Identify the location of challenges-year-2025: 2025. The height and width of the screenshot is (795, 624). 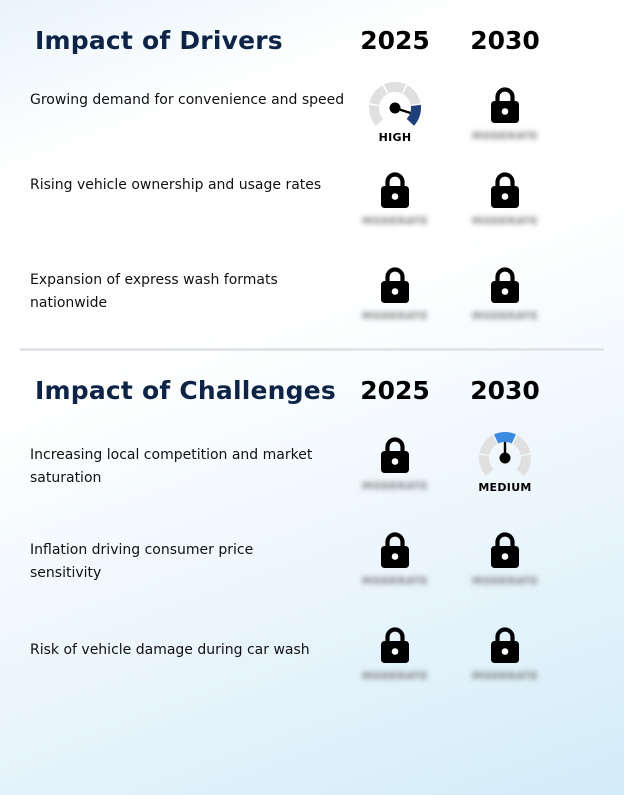
(395, 390).